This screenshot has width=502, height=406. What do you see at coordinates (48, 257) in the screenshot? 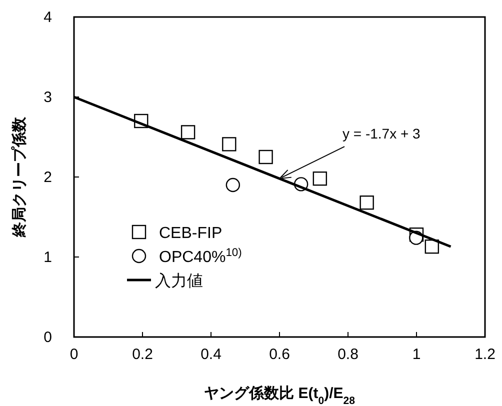
I see `y-tick-label: 1` at bounding box center [48, 257].